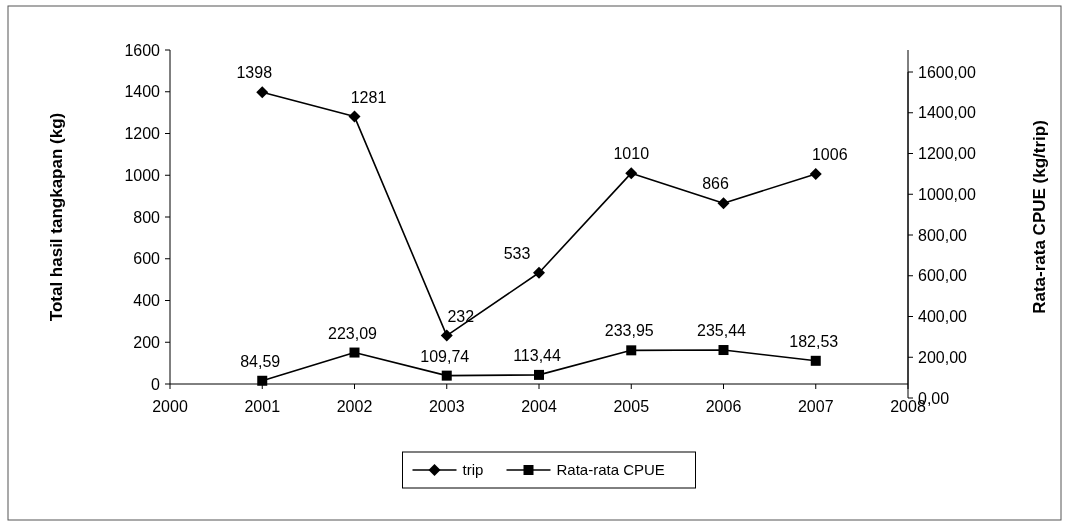 Image resolution: width=1069 pixels, height=526 pixels. What do you see at coordinates (170, 406) in the screenshot?
I see `x-tick-label: 2000` at bounding box center [170, 406].